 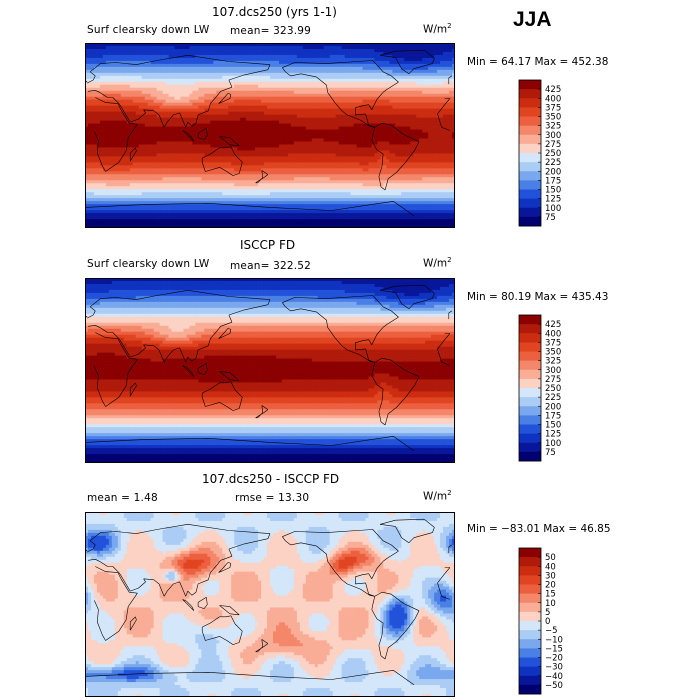 What do you see at coordinates (537, 297) in the screenshot?
I see `panel2-minmax: Min = 80.19 Max = 435.43` at bounding box center [537, 297].